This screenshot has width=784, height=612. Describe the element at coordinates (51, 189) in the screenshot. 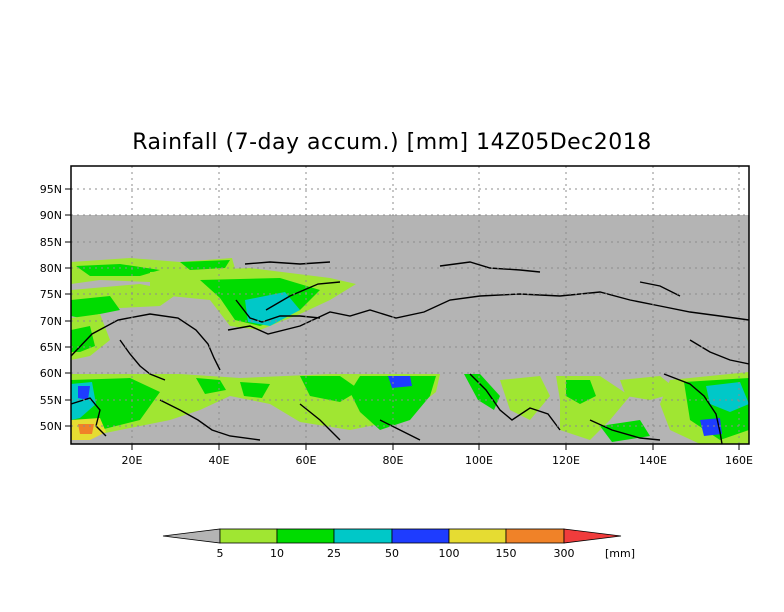

I see `lat-label: 95N` at that location.